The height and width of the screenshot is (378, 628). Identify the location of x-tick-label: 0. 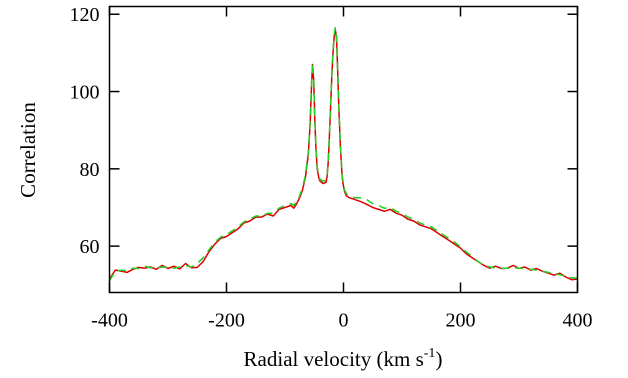
(344, 321).